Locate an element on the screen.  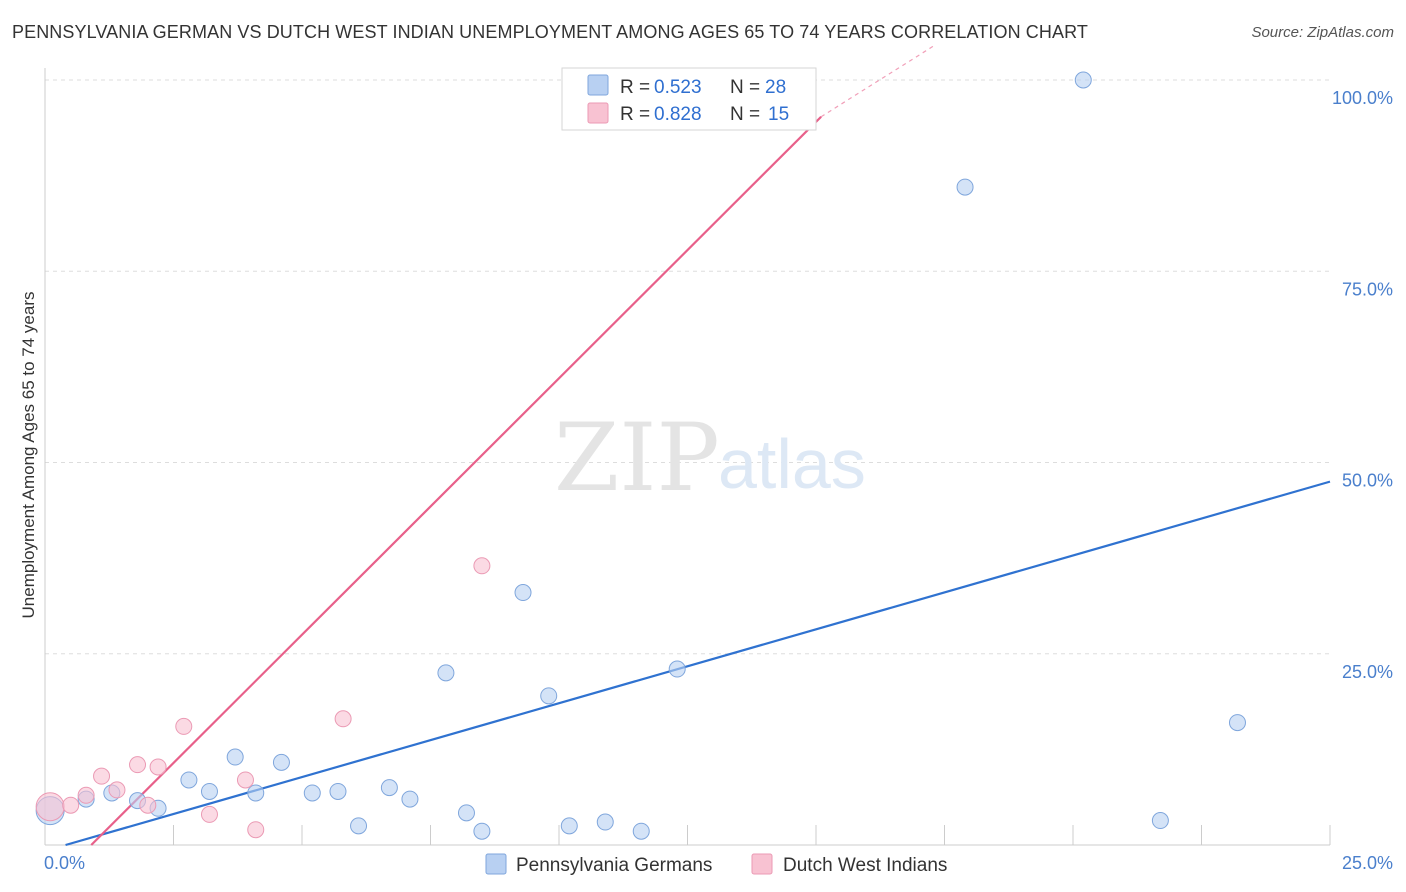
source-label: Source: ZipAtlas.com is located at coordinates (1322, 32).